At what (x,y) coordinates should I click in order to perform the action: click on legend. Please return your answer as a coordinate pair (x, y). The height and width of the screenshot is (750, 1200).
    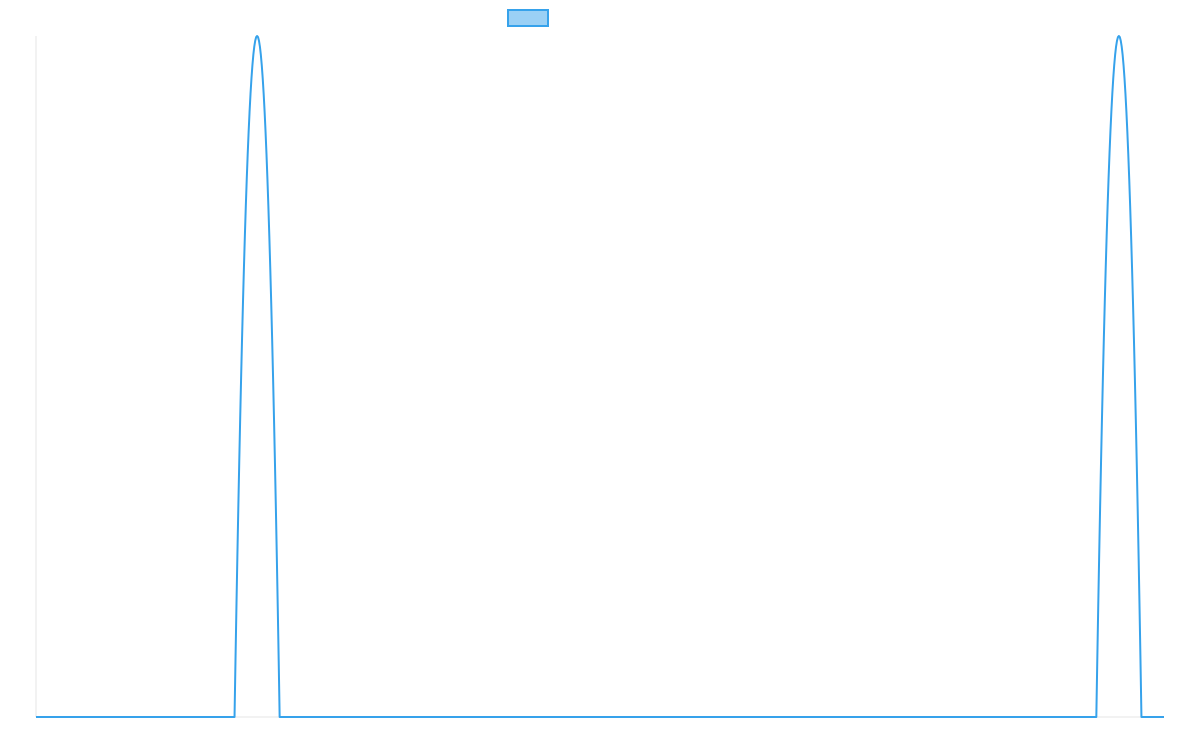
    Looking at the image, I should click on (528, 18).